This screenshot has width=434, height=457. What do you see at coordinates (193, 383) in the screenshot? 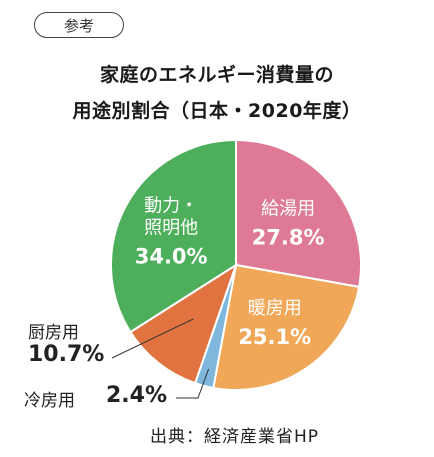
I see `leader-line-cooling` at bounding box center [193, 383].